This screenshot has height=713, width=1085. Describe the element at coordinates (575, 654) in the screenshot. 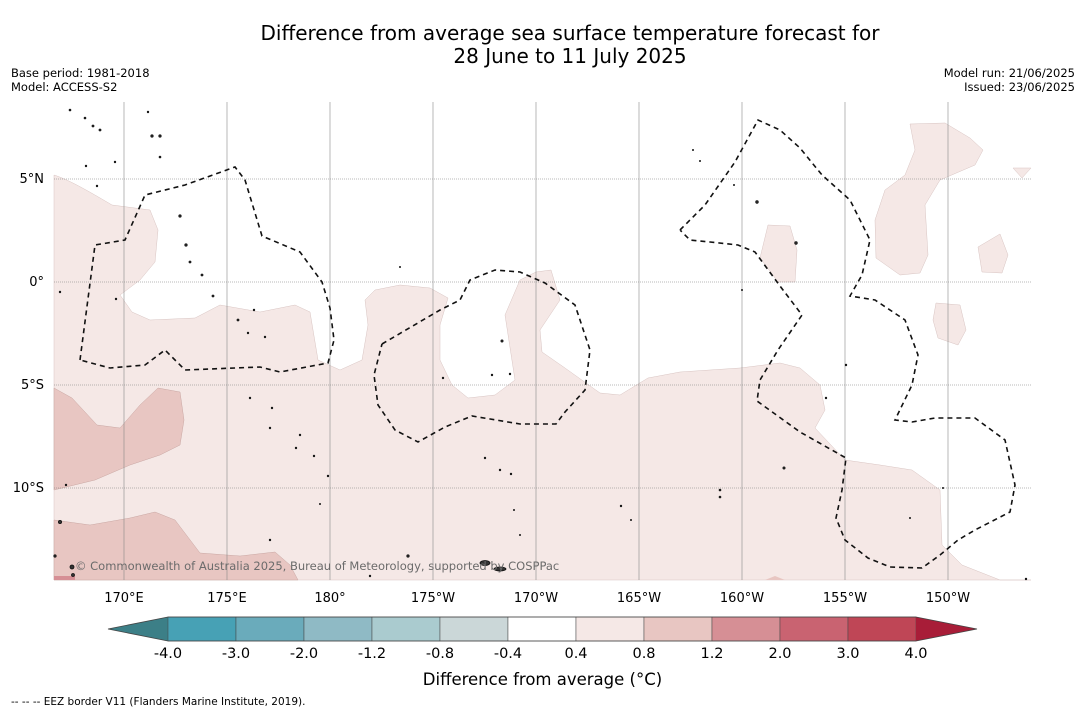

I see `colorbar-tick-label: 0.4` at that location.